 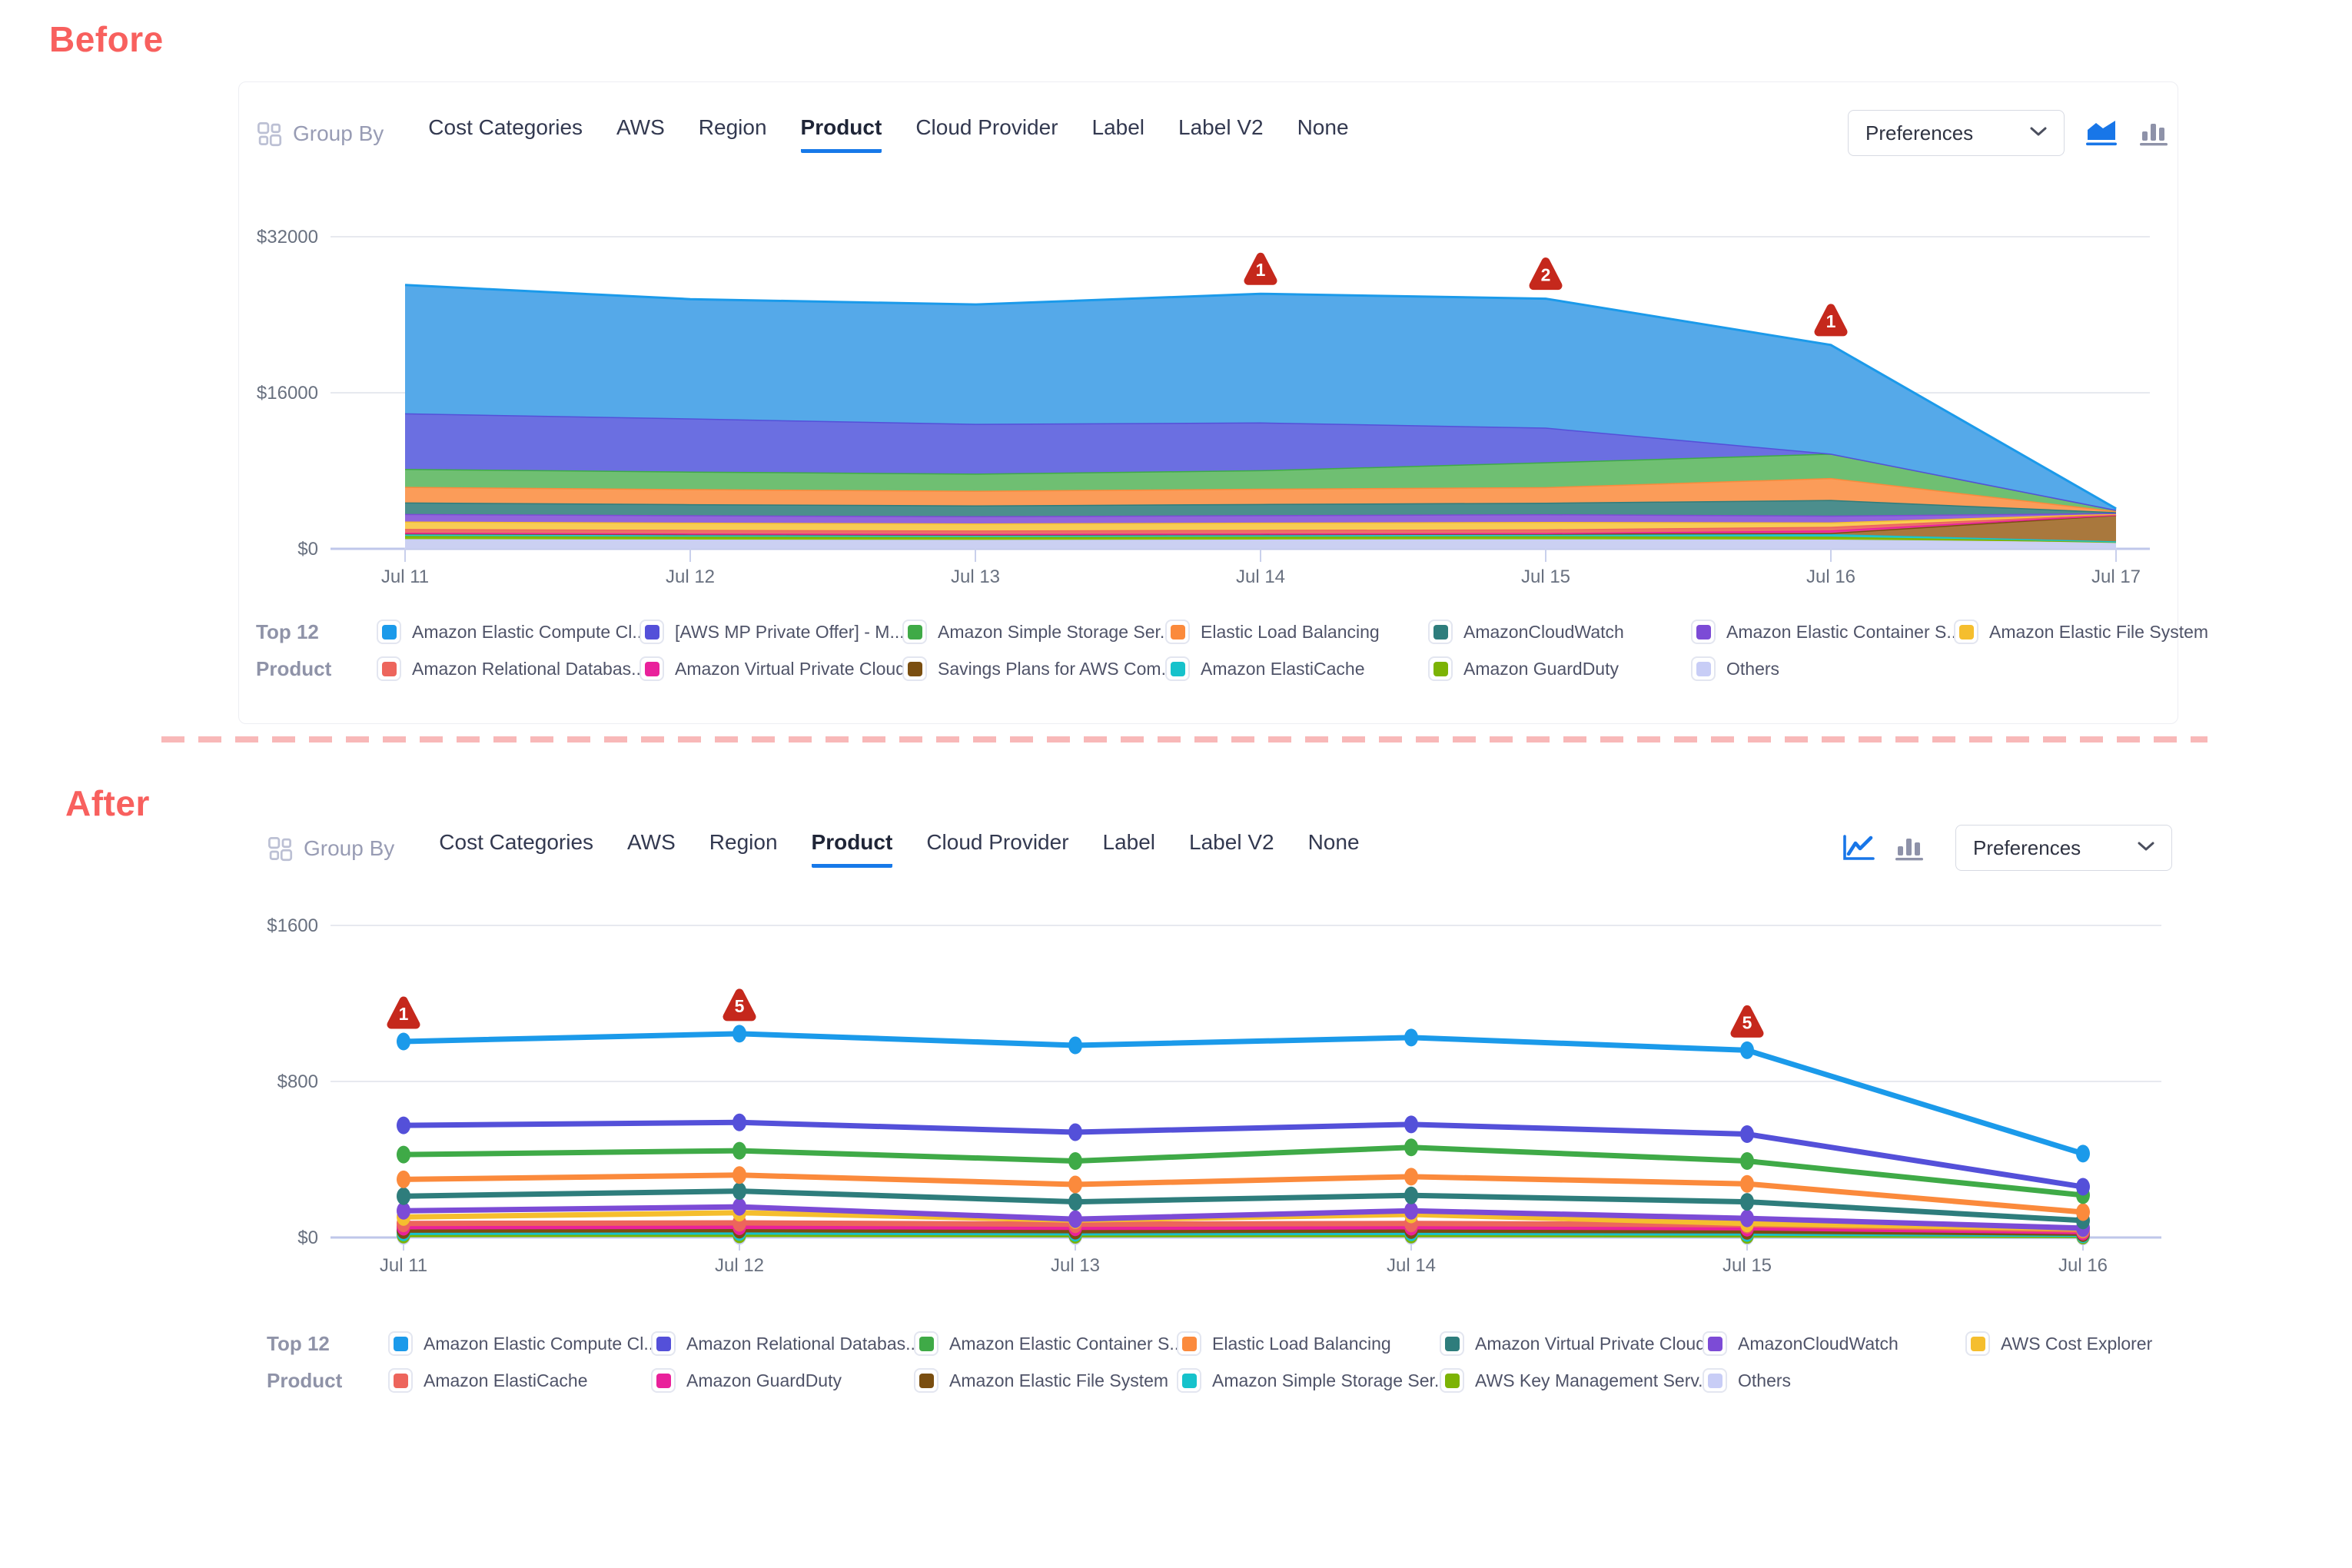 I want to click on group-by-label: Group By, so click(x=349, y=848).